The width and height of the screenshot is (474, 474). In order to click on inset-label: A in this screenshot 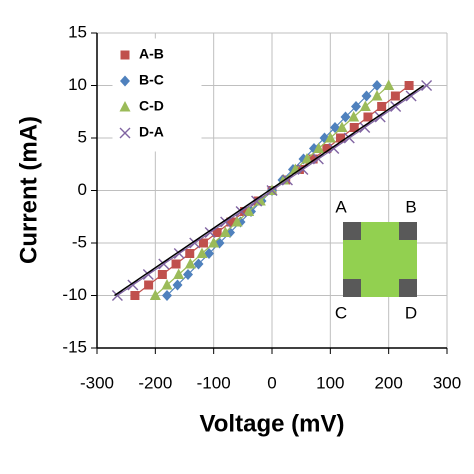, I will do `click(341, 206)`.